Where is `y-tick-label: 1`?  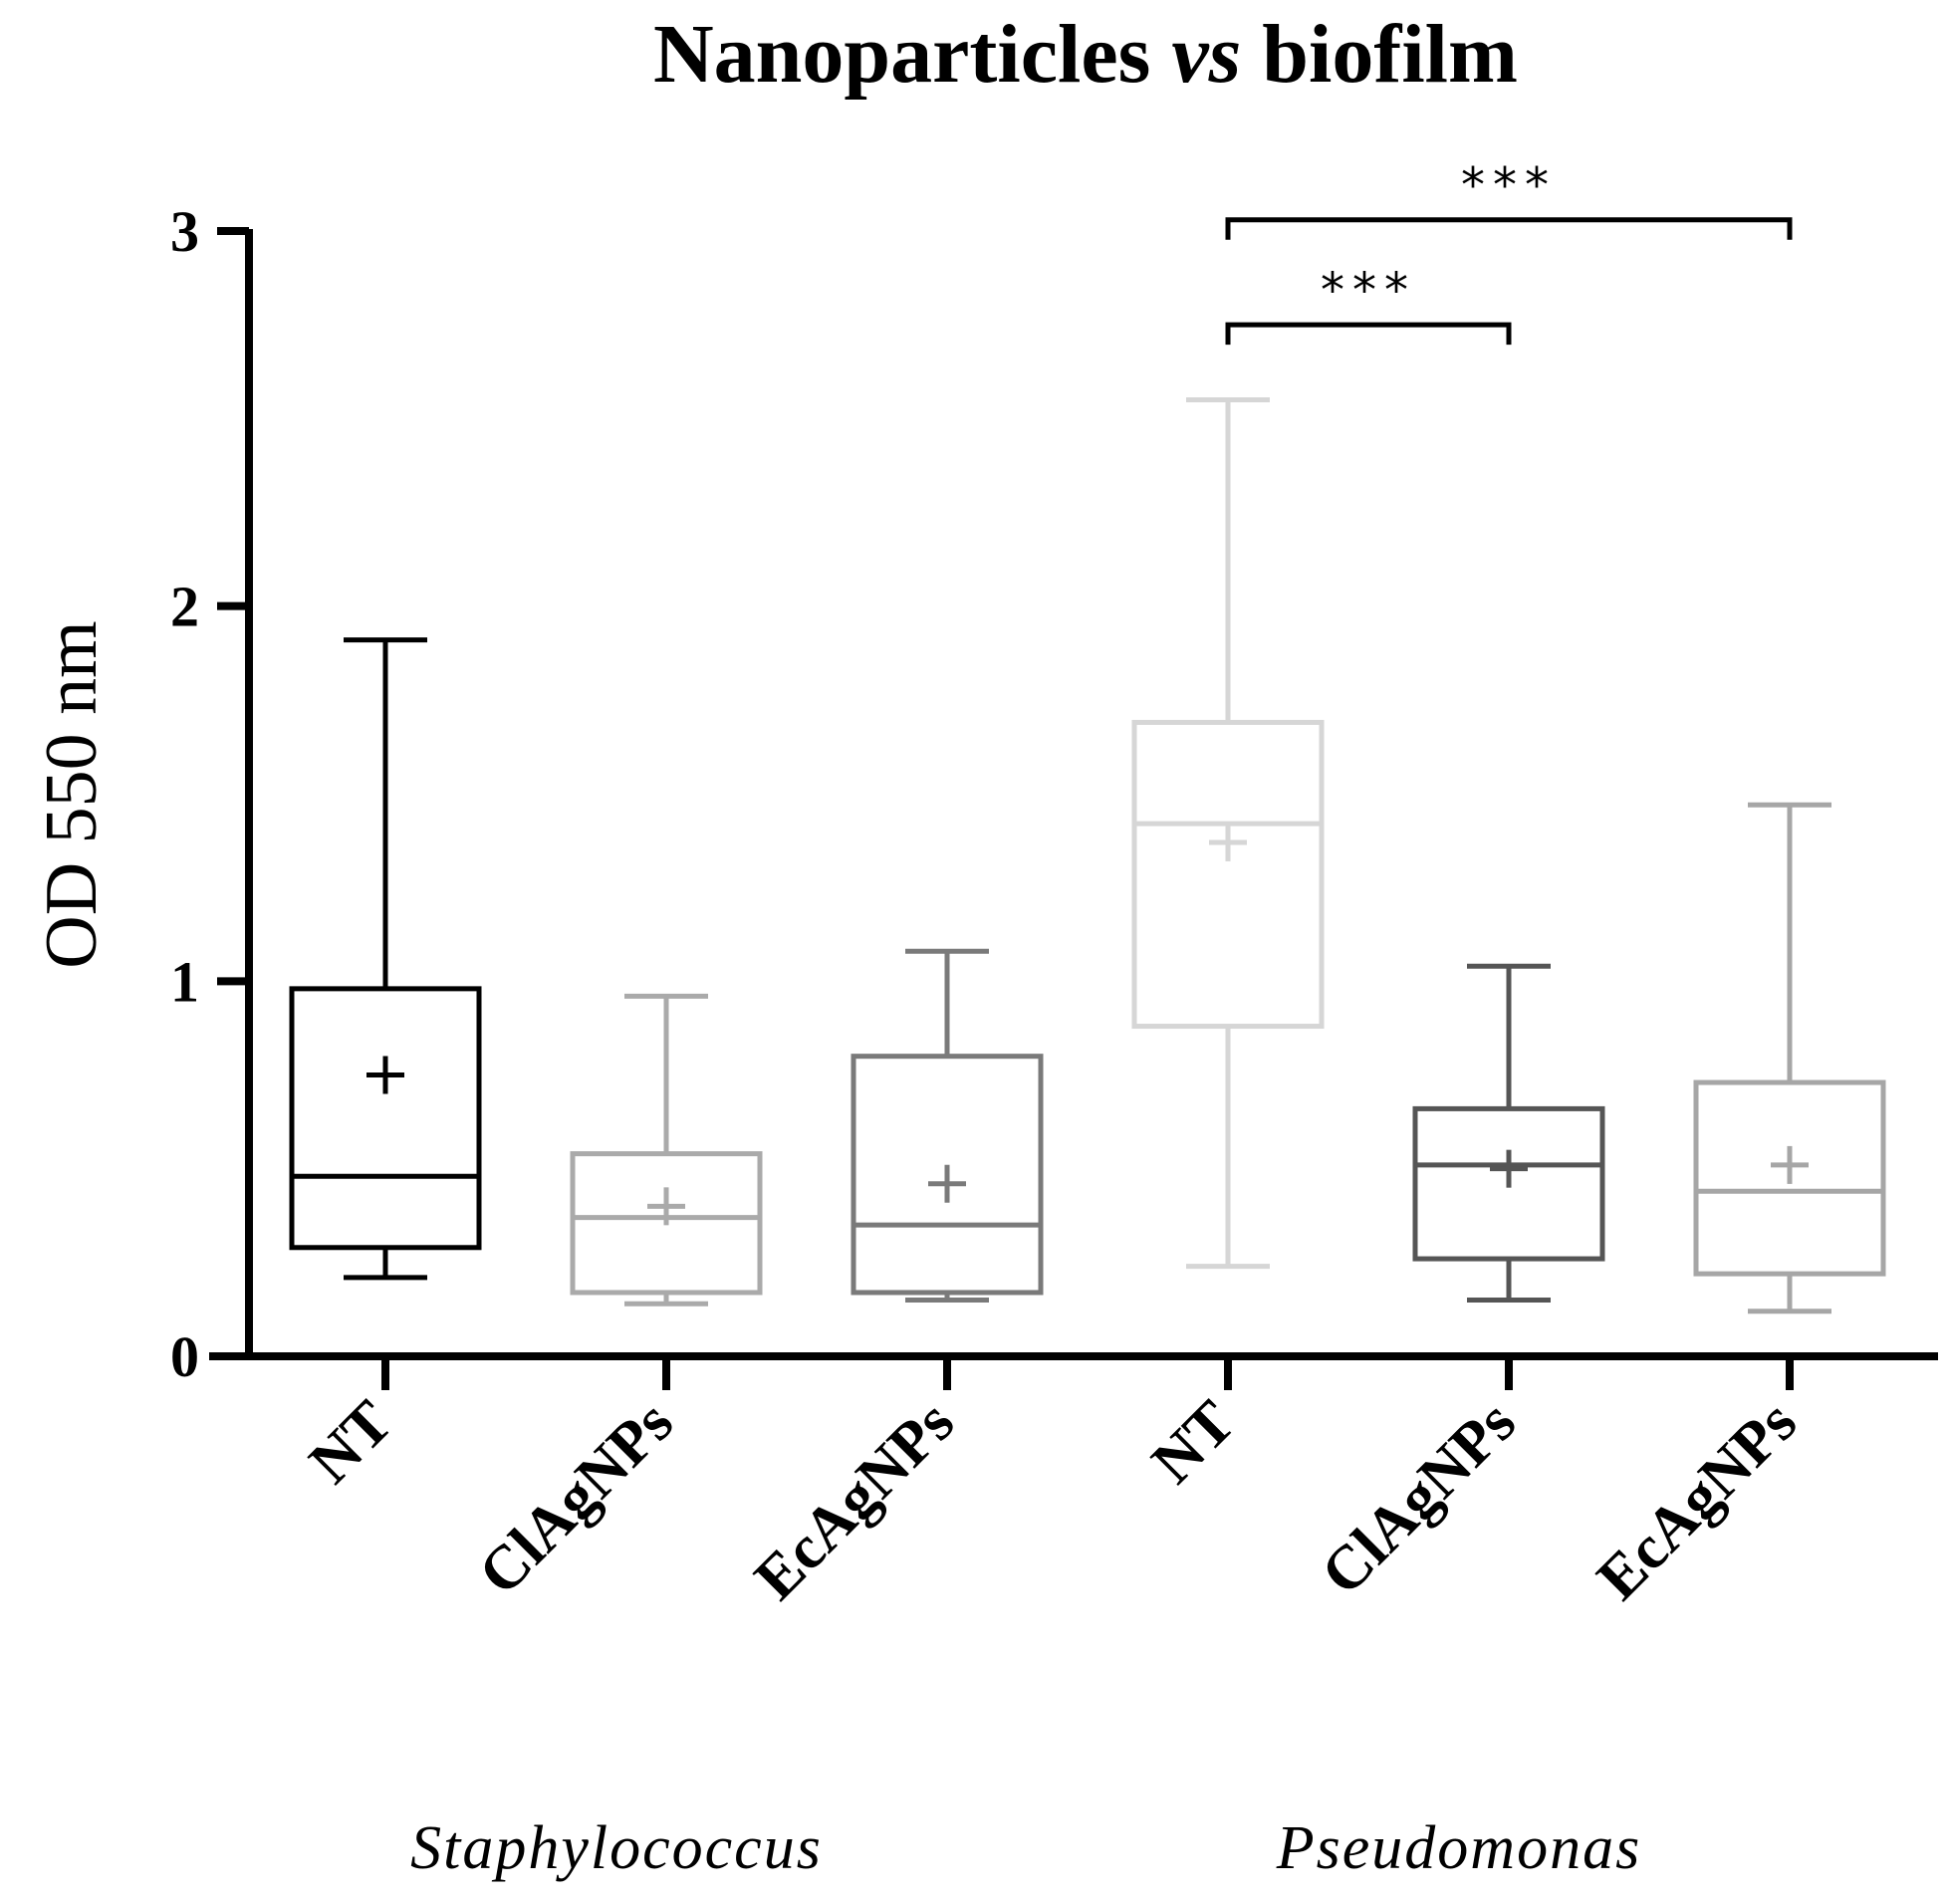
y-tick-label: 1 is located at coordinates (184, 981).